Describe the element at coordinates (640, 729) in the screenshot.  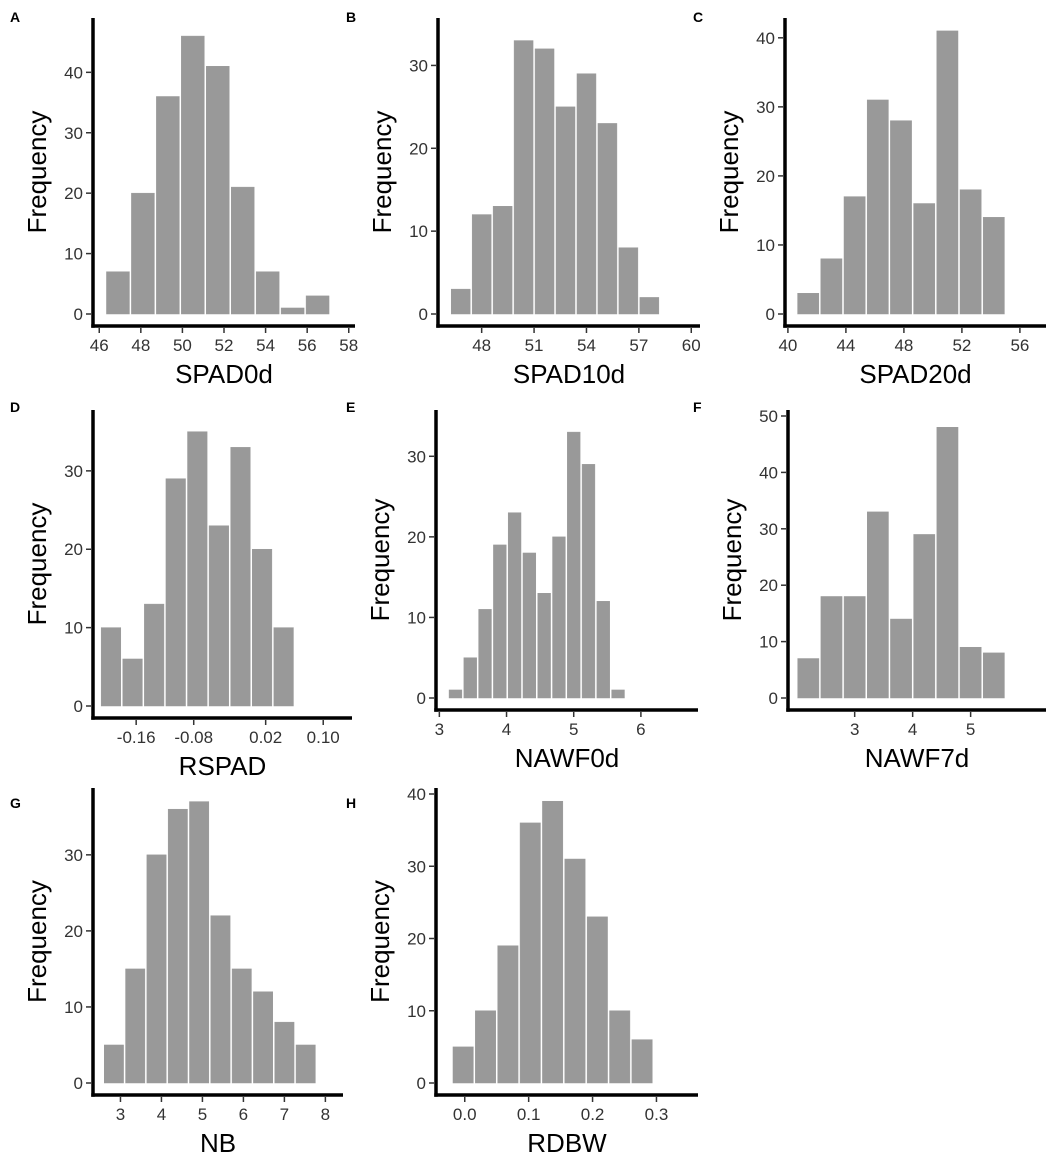
I see `x-tick-label-E-3: 6` at that location.